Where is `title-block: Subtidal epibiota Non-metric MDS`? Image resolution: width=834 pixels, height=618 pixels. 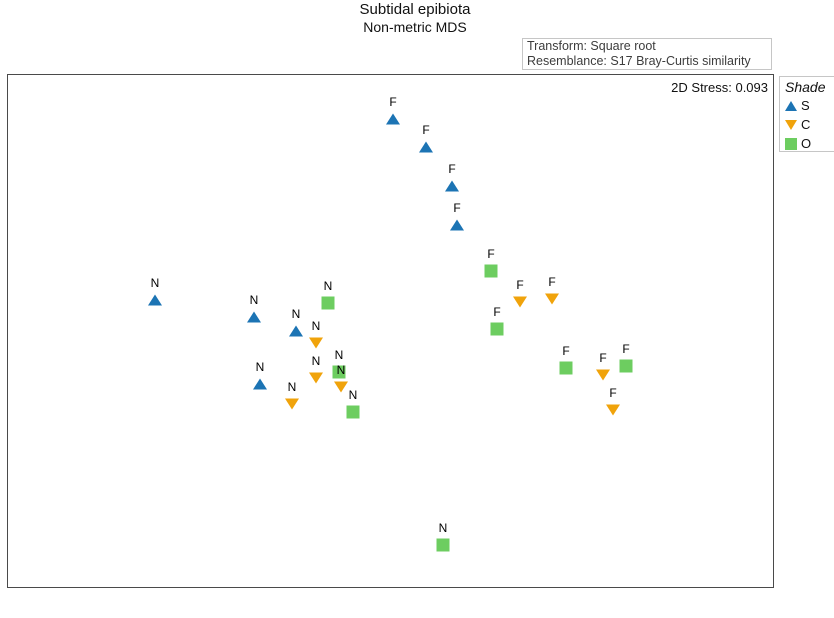
title-block: Subtidal epibiota Non-metric MDS is located at coordinates (415, 18).